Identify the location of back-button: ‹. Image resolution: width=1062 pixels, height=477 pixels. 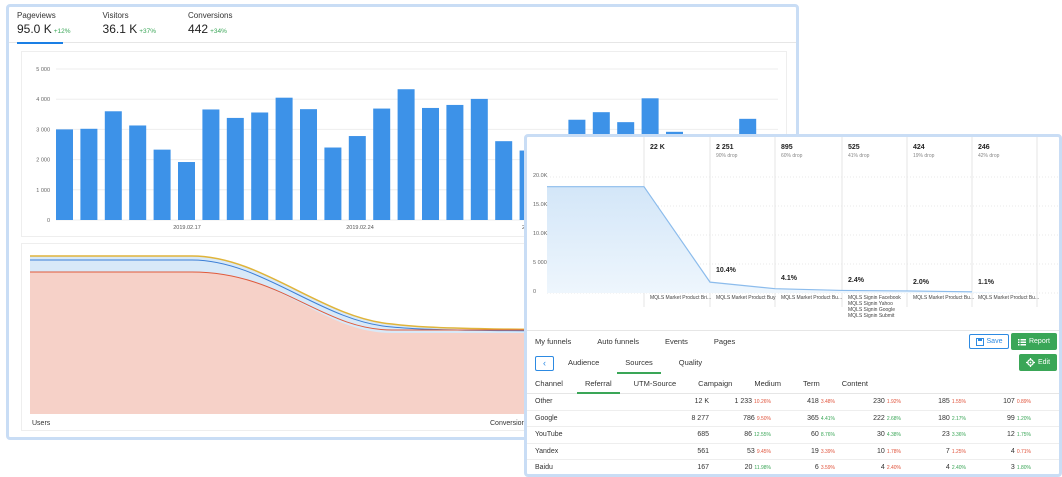
(544, 363).